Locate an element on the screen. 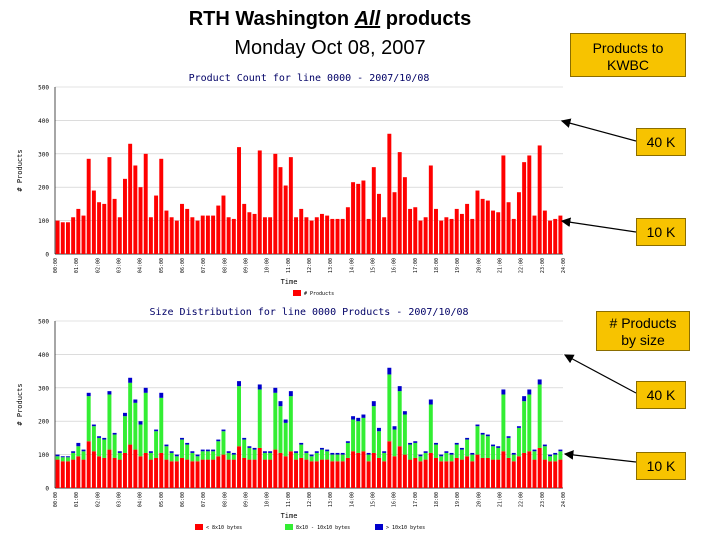 This screenshot has width=720, height=540. callout-arrows is located at coordinates (598, 290).